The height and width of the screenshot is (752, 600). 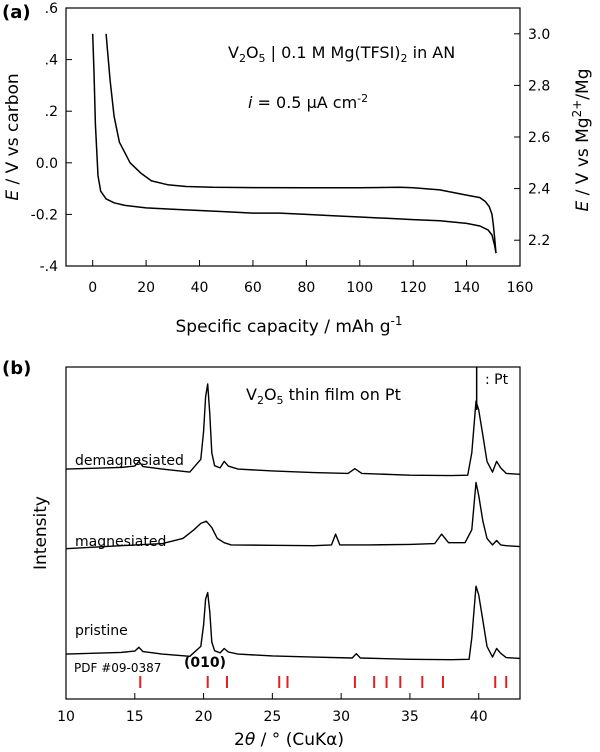 I want to click on a-x-tick-label: 20, so click(x=146, y=288).